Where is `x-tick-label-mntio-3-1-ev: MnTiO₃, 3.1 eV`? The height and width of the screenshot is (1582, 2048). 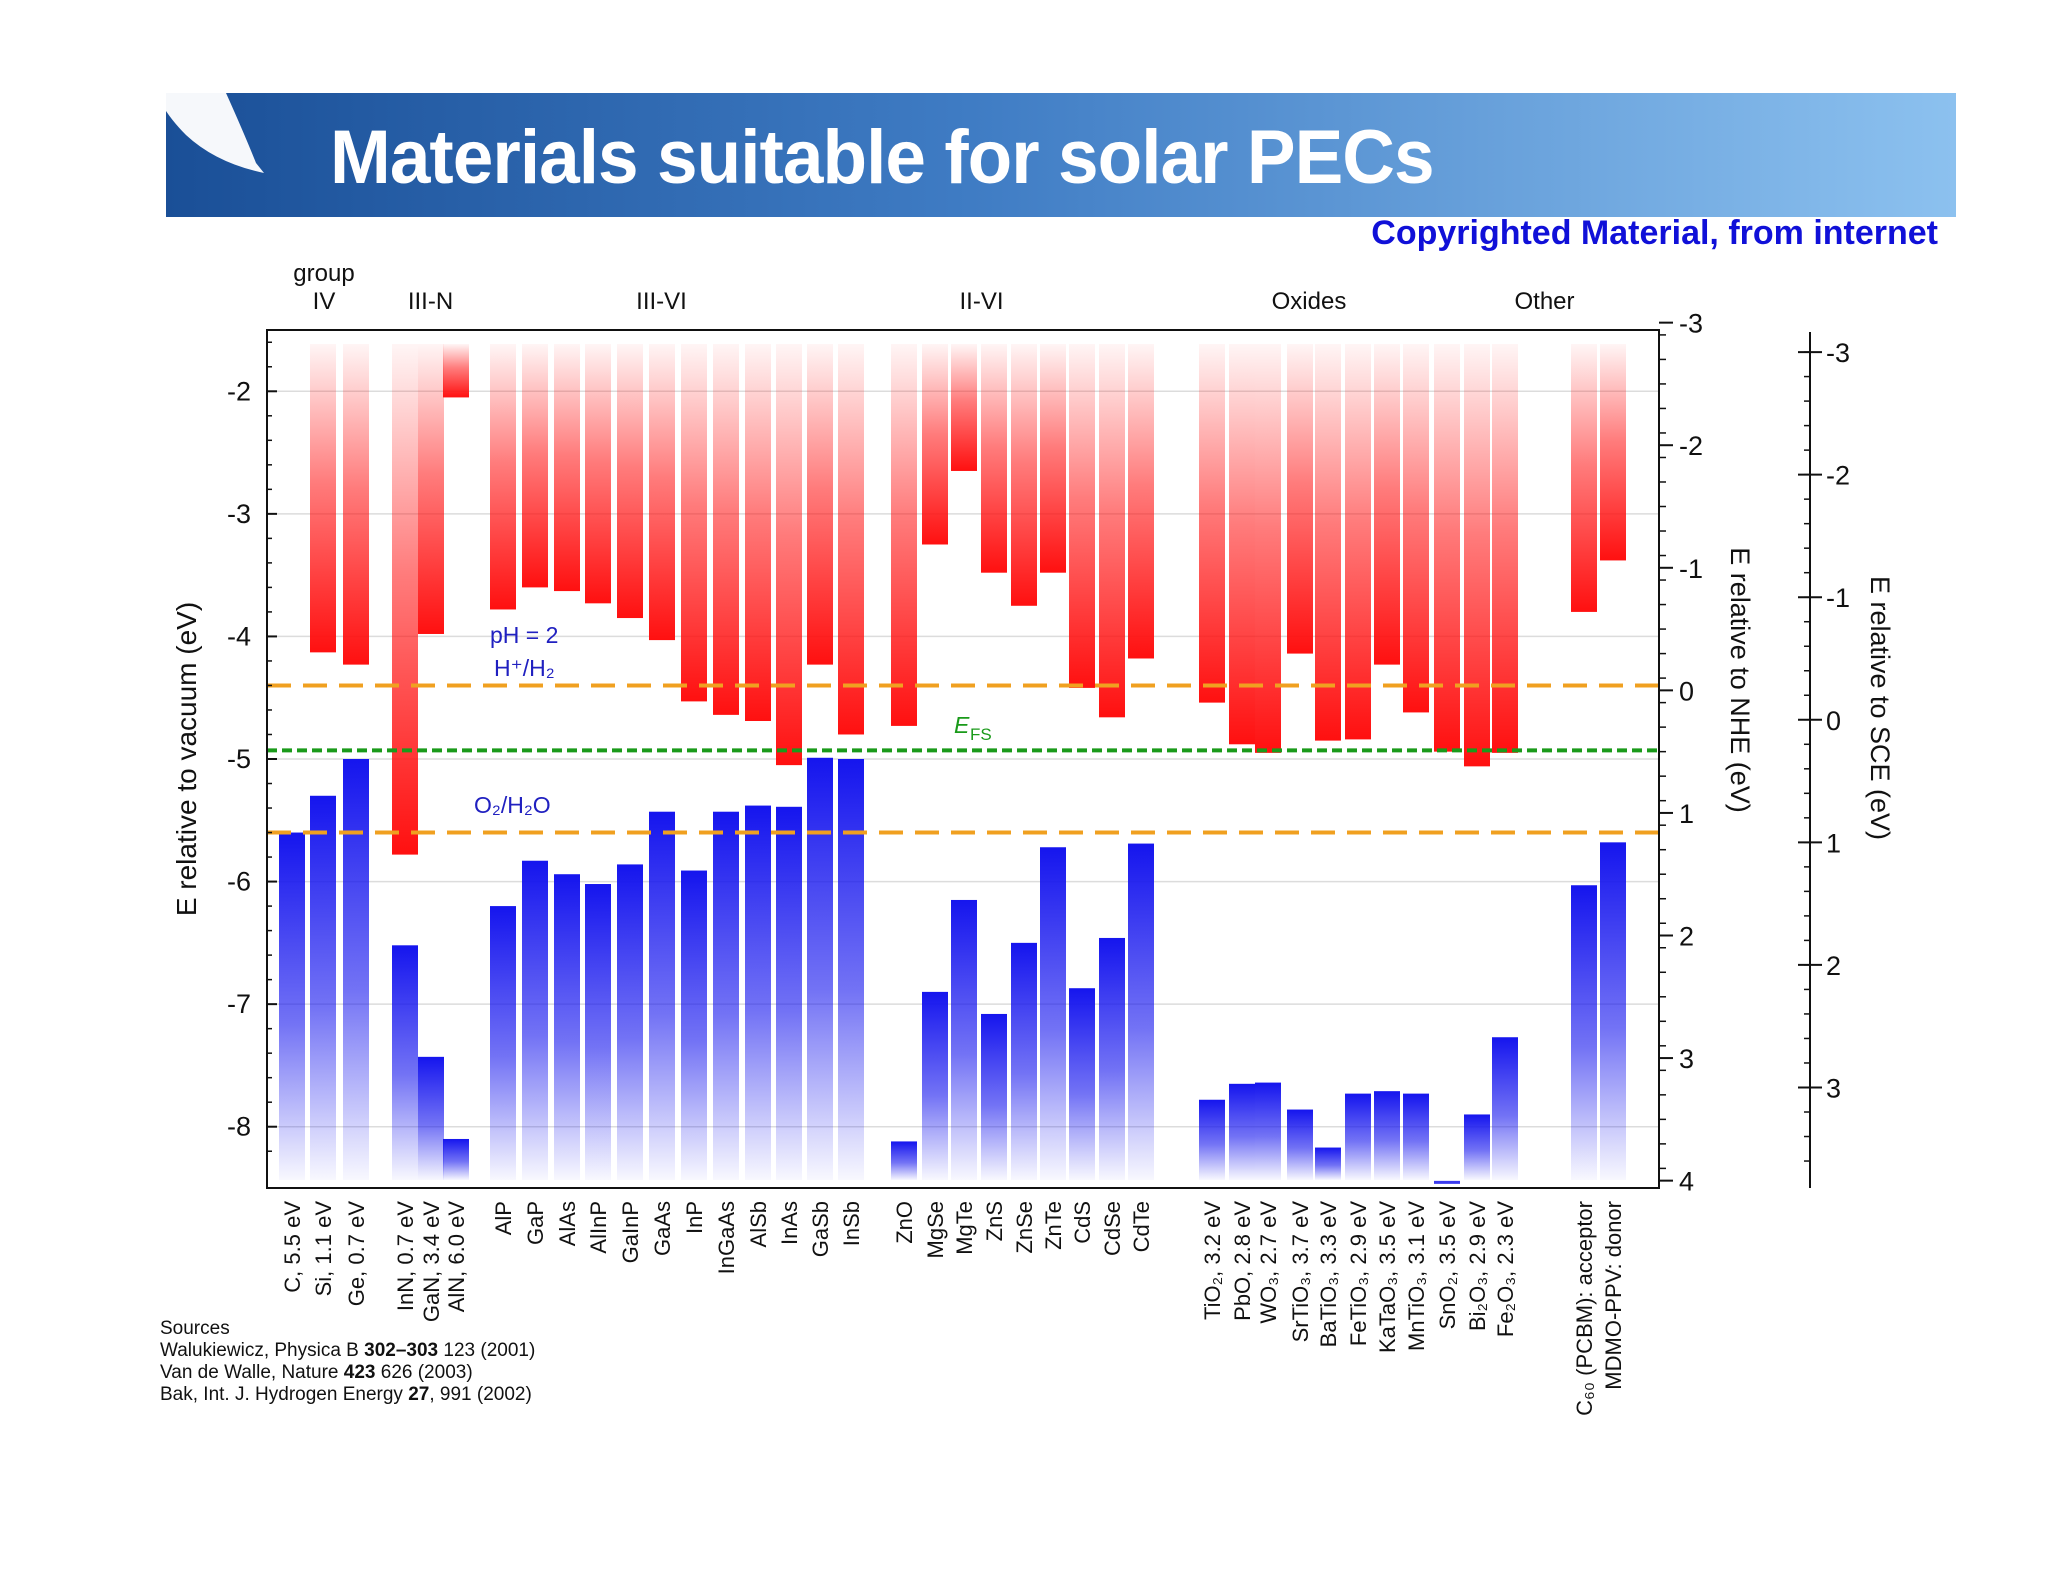
x-tick-label-mntio-3-1-ev: MnTiO₃, 3.1 eV is located at coordinates (1416, 1276).